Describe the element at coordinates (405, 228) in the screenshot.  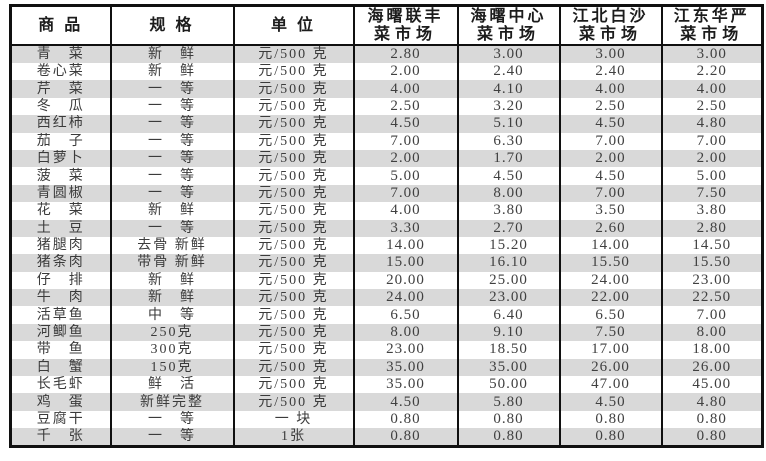
I see `price-cell-lianfeng: 3.30` at that location.